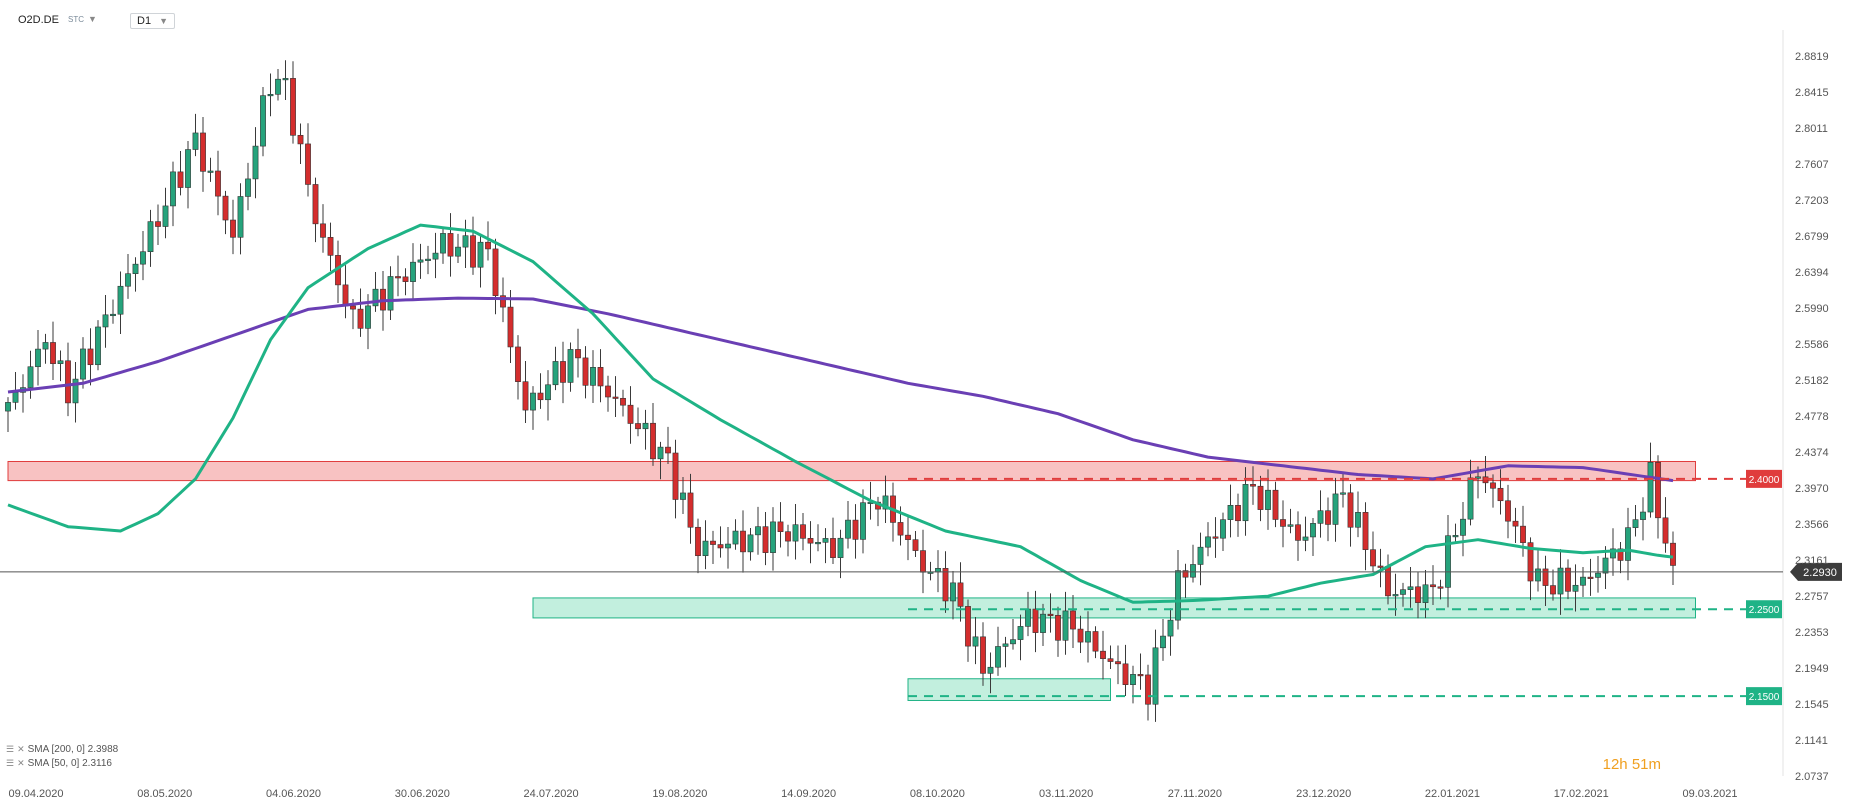 The width and height of the screenshot is (1866, 806). I want to click on legend-item-sma50: ☰ ✕ SMA [50, 0] 2.3116, so click(59, 763).